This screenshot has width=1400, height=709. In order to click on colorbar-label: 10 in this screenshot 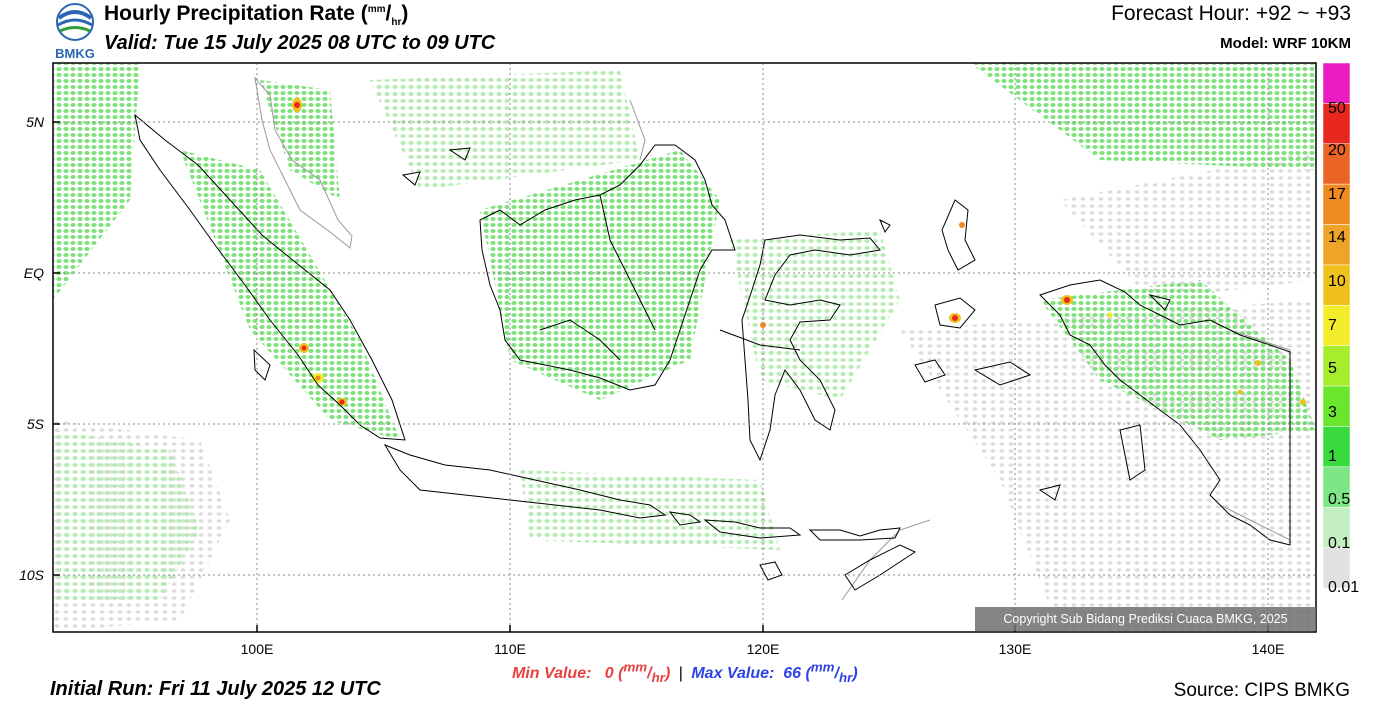, I will do `click(1337, 281)`.